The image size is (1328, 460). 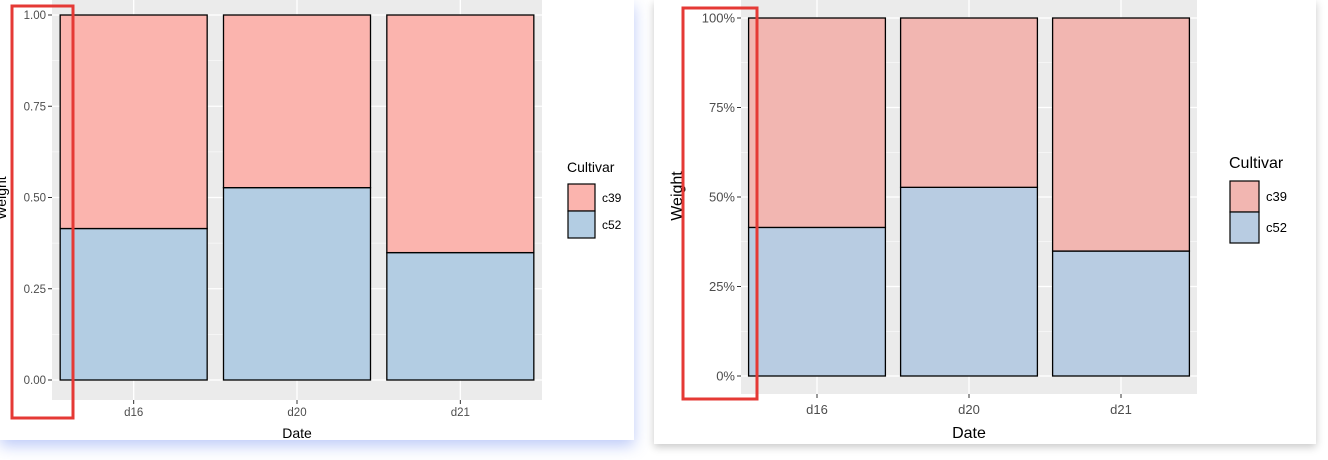 I want to click on y-tick-label: 0.50, so click(x=35, y=199).